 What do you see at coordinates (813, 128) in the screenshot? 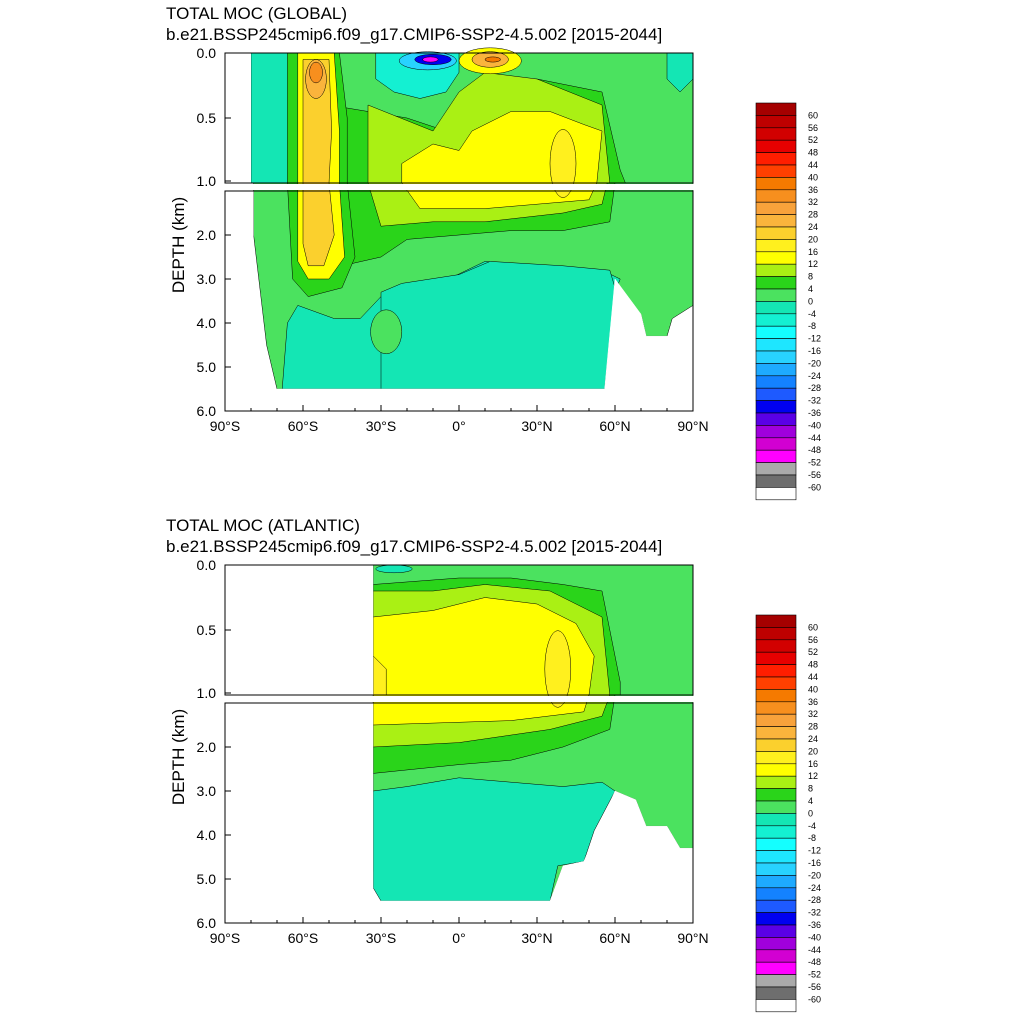
I see `colorbar-label: 56` at bounding box center [813, 128].